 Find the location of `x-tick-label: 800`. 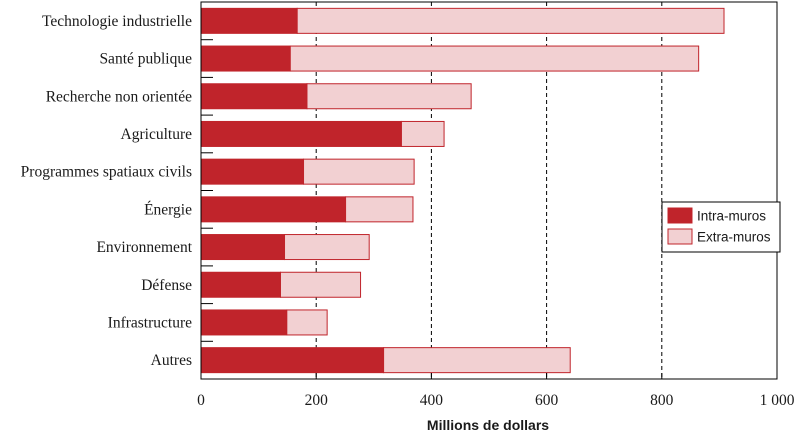

x-tick-label: 800 is located at coordinates (662, 400).